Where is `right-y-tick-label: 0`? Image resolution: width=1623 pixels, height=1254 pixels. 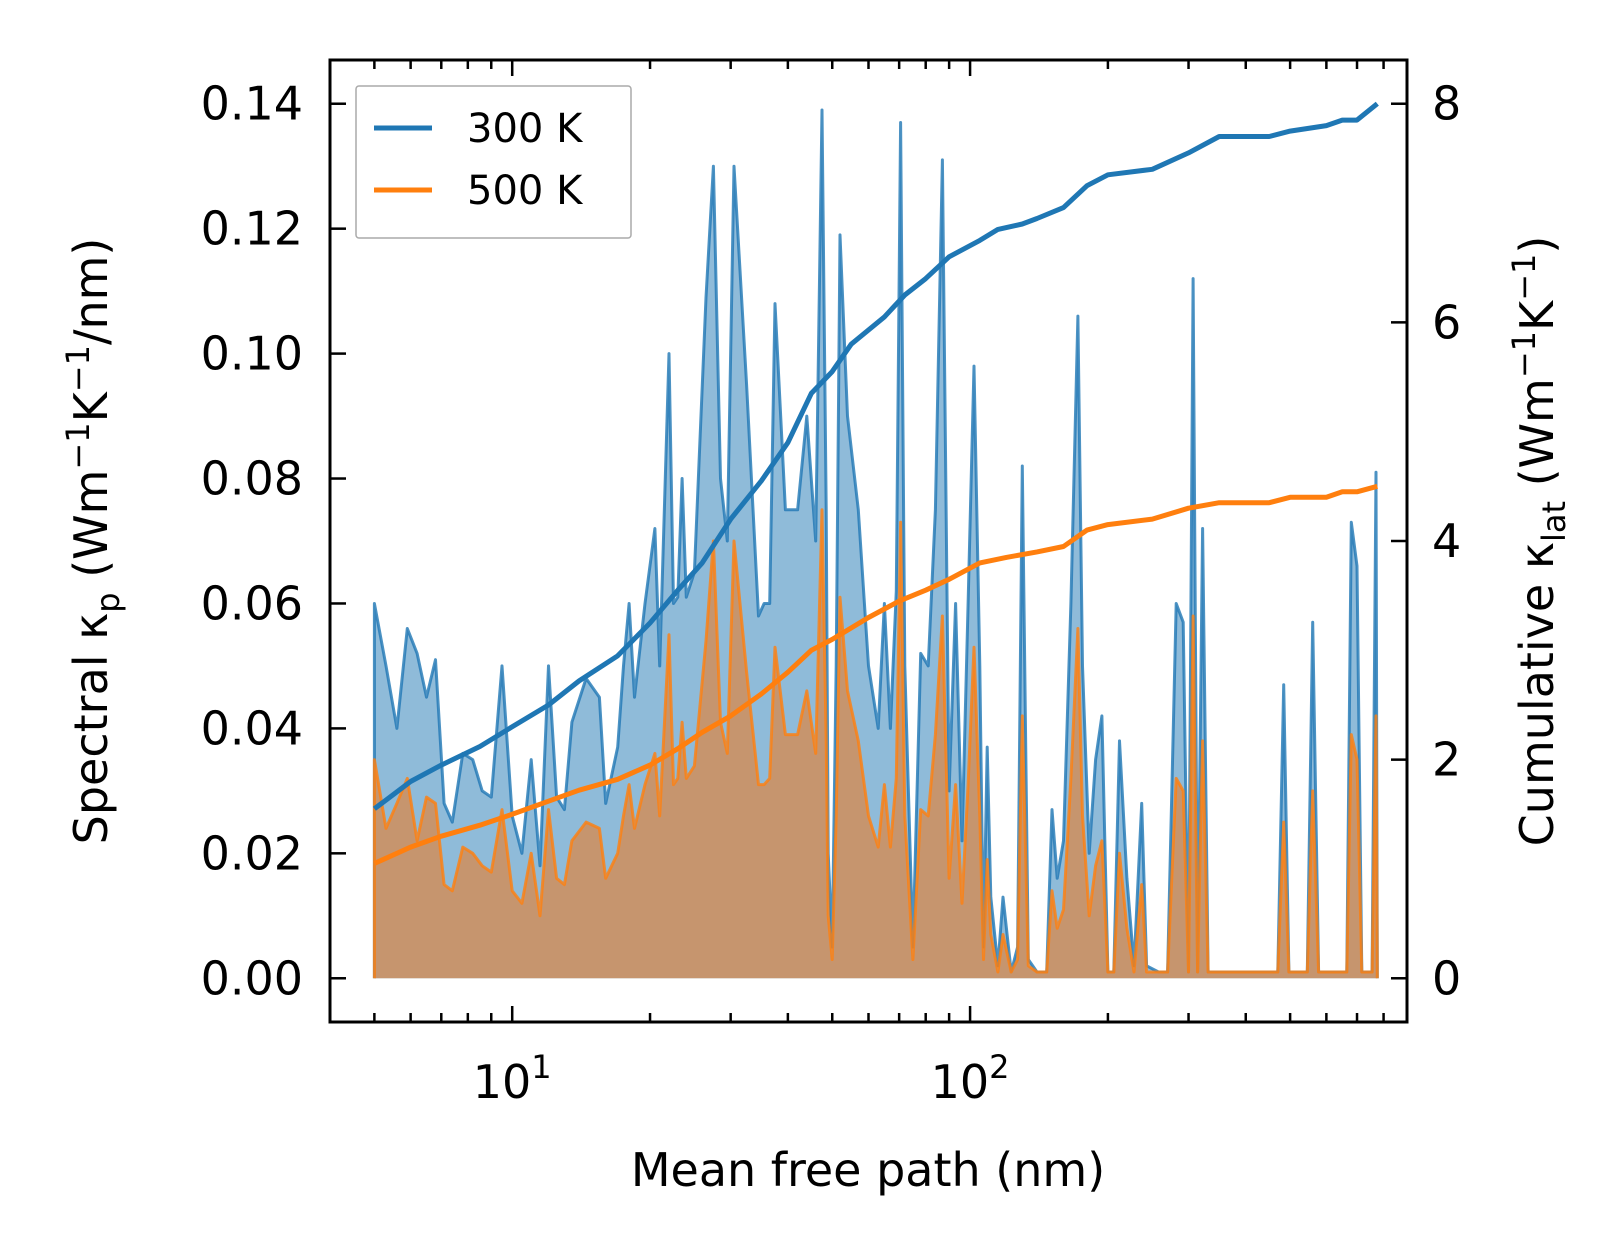 right-y-tick-label: 0 is located at coordinates (1446, 978).